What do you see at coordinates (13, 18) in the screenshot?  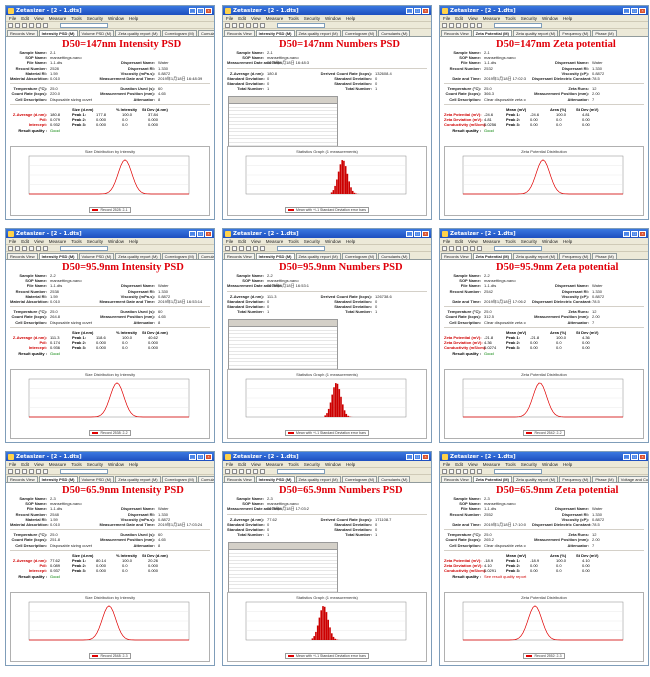 I see `menu-item-file: File` at bounding box center [13, 18].